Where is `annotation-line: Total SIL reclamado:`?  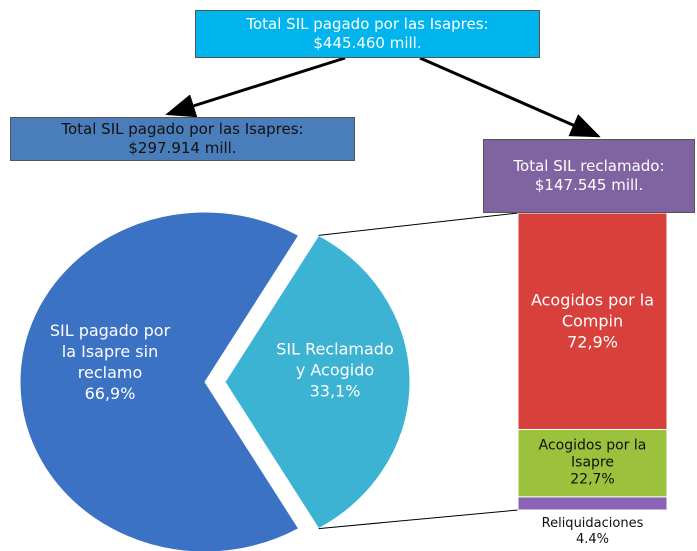 annotation-line: Total SIL reclamado: is located at coordinates (589, 166).